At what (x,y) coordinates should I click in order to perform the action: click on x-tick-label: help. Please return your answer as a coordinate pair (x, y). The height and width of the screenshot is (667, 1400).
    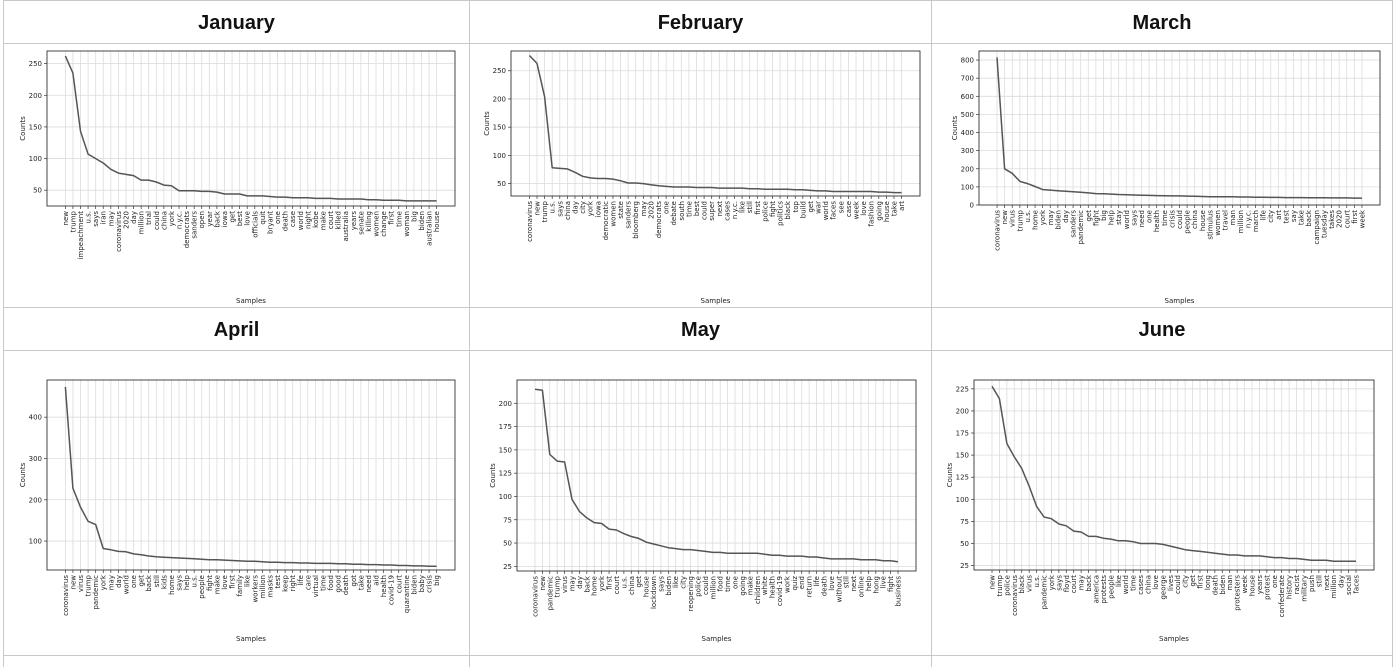
    Looking at the image, I should click on (869, 583).